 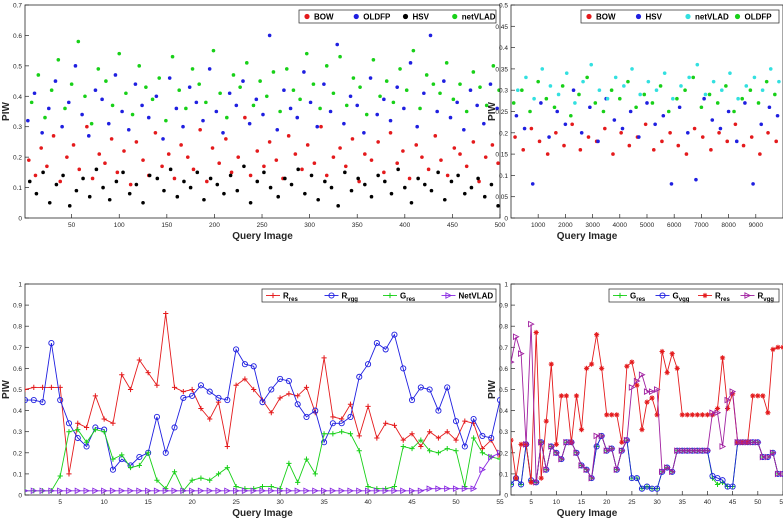 What do you see at coordinates (708, 502) in the screenshot?
I see `x-tick-label: 40` at bounding box center [708, 502].